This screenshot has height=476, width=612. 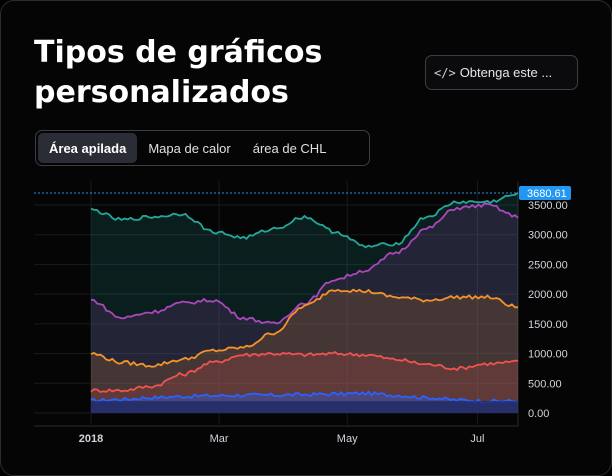 What do you see at coordinates (347, 439) in the screenshot?
I see `x-tick-label: May` at bounding box center [347, 439].